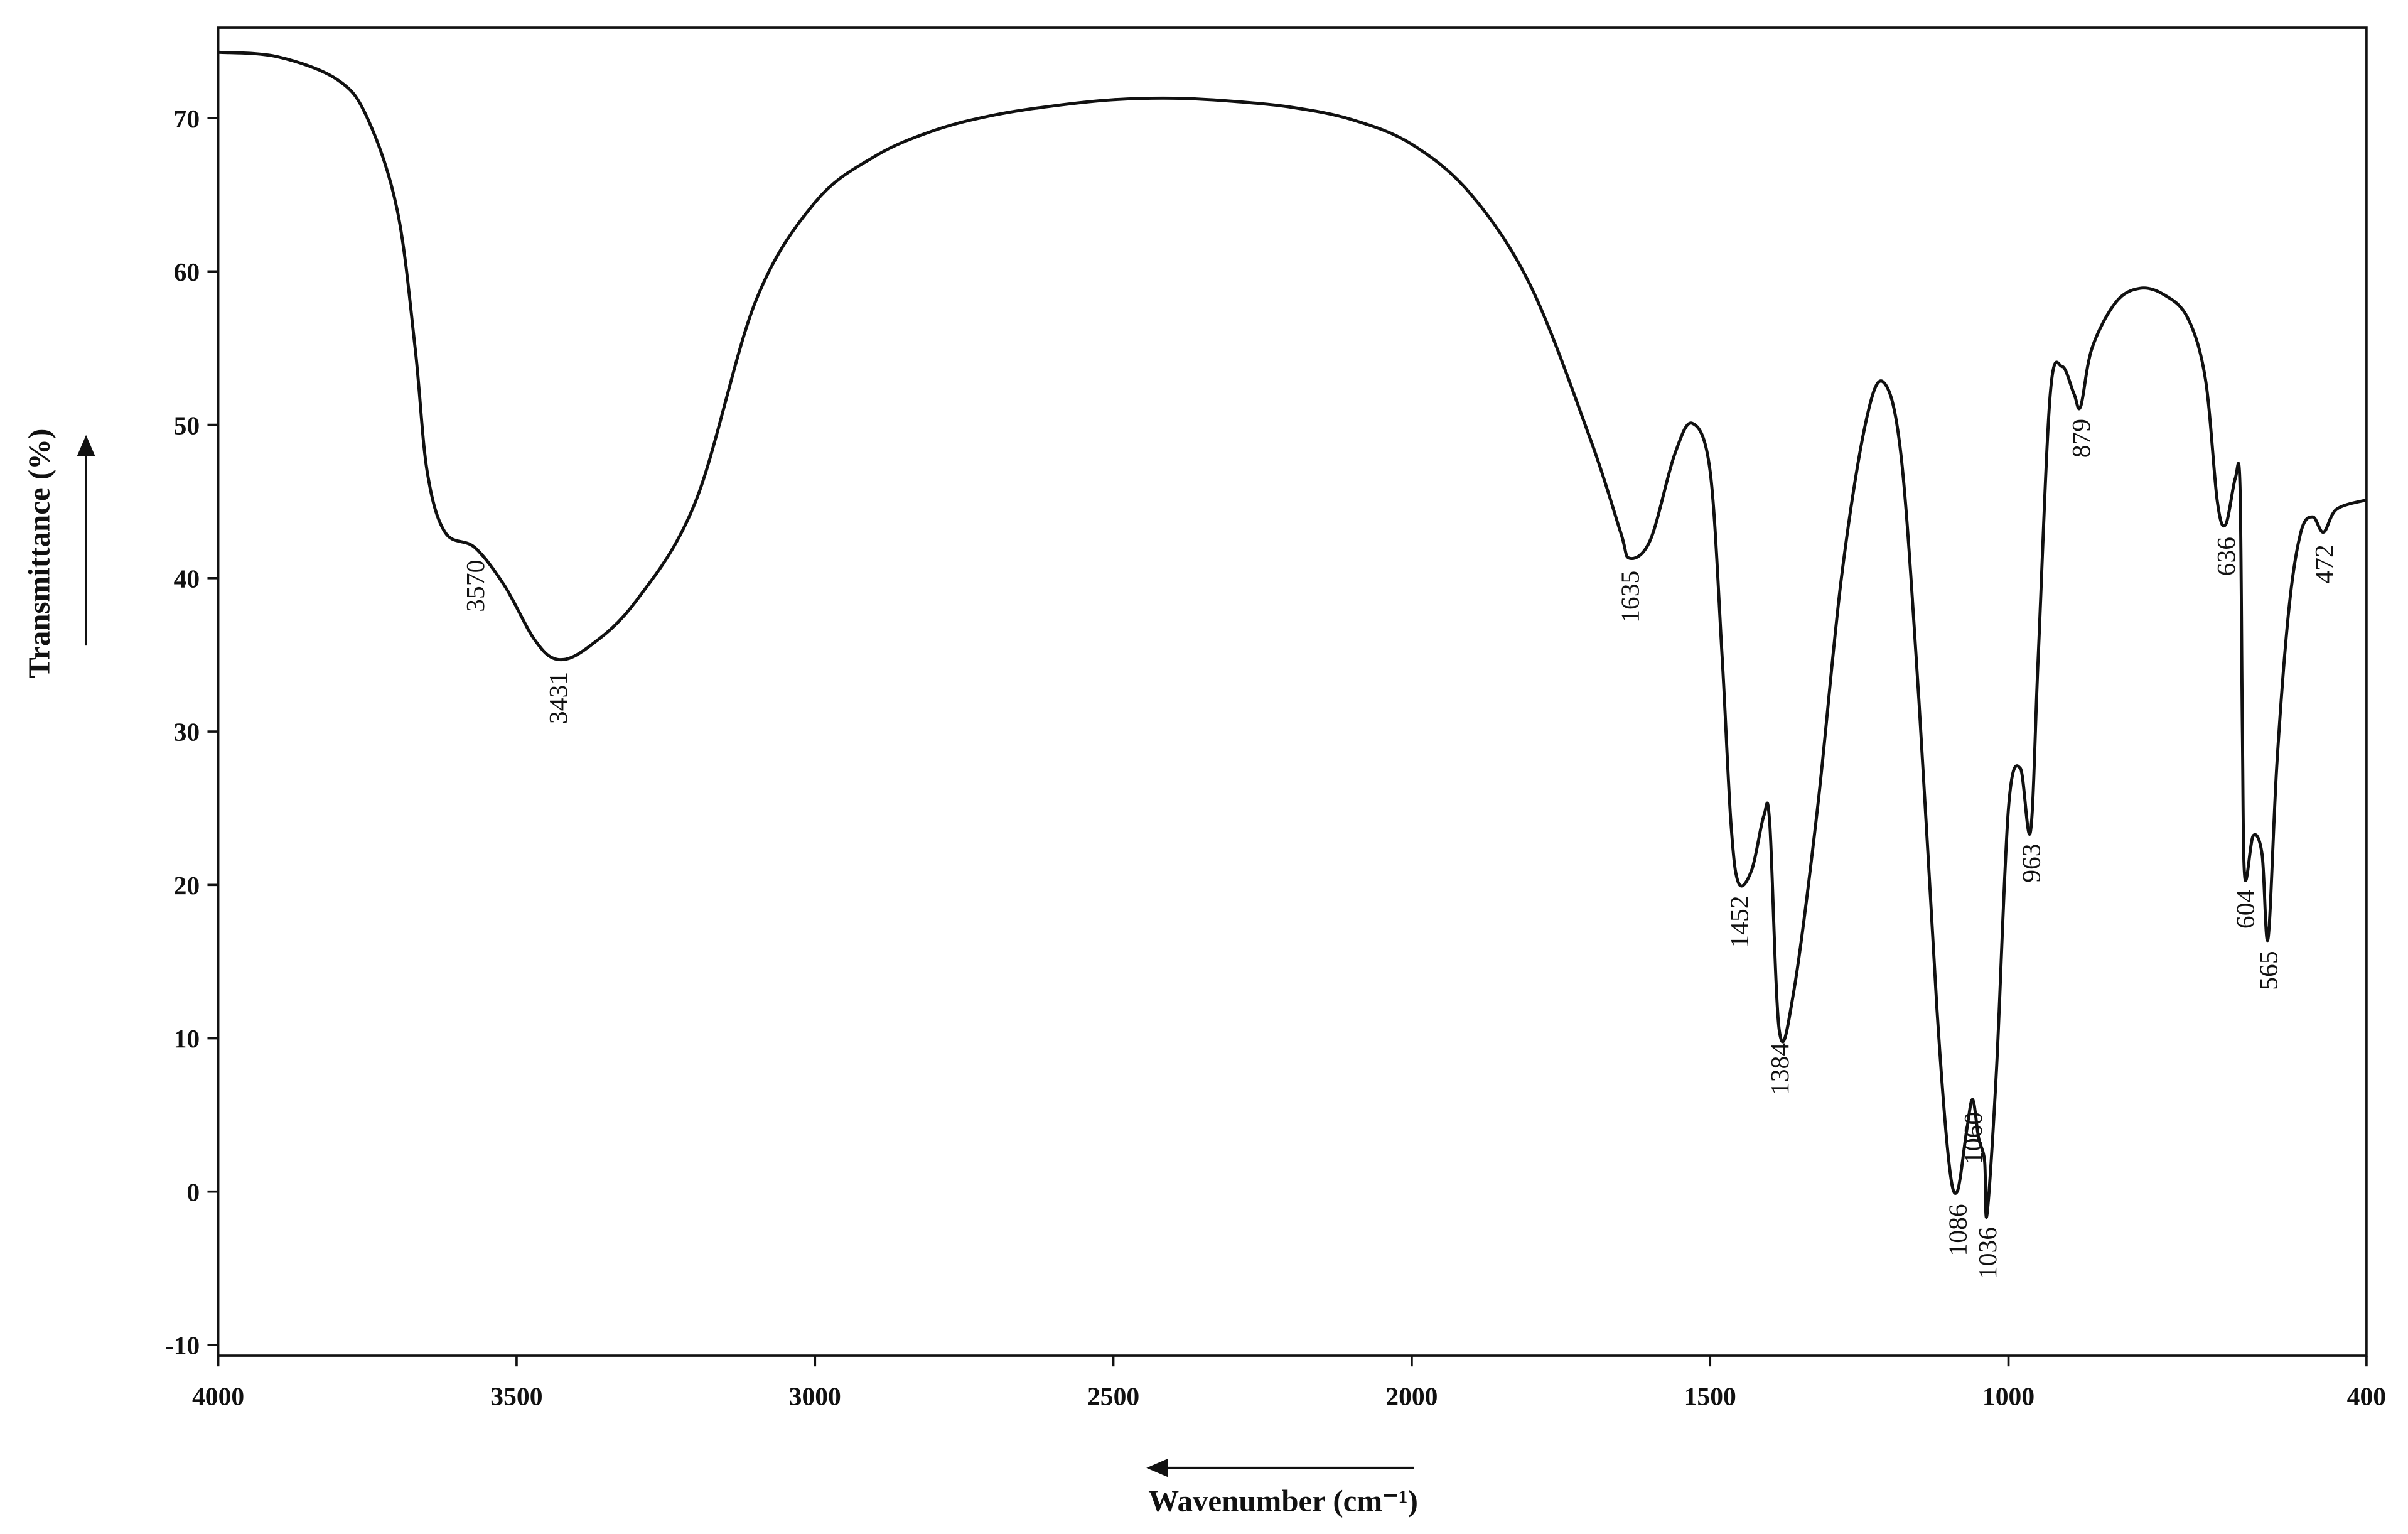 The image size is (2408, 1534). I want to click on x-tick-label: 400, so click(2366, 1396).